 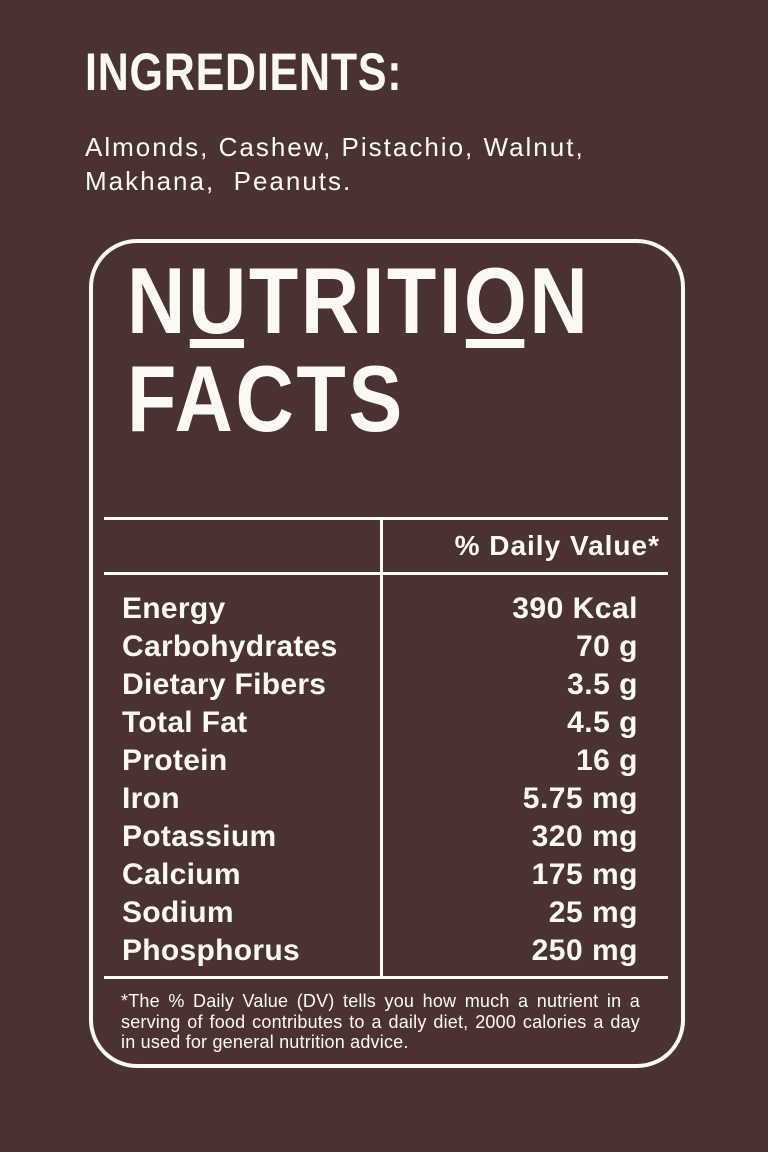 What do you see at coordinates (584, 874) in the screenshot?
I see `nutrient-value: 175 mg` at bounding box center [584, 874].